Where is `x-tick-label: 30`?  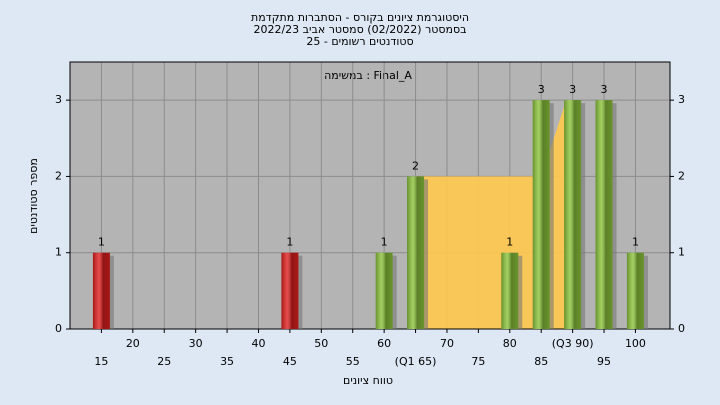
x-tick-label: 30 is located at coordinates (196, 343).